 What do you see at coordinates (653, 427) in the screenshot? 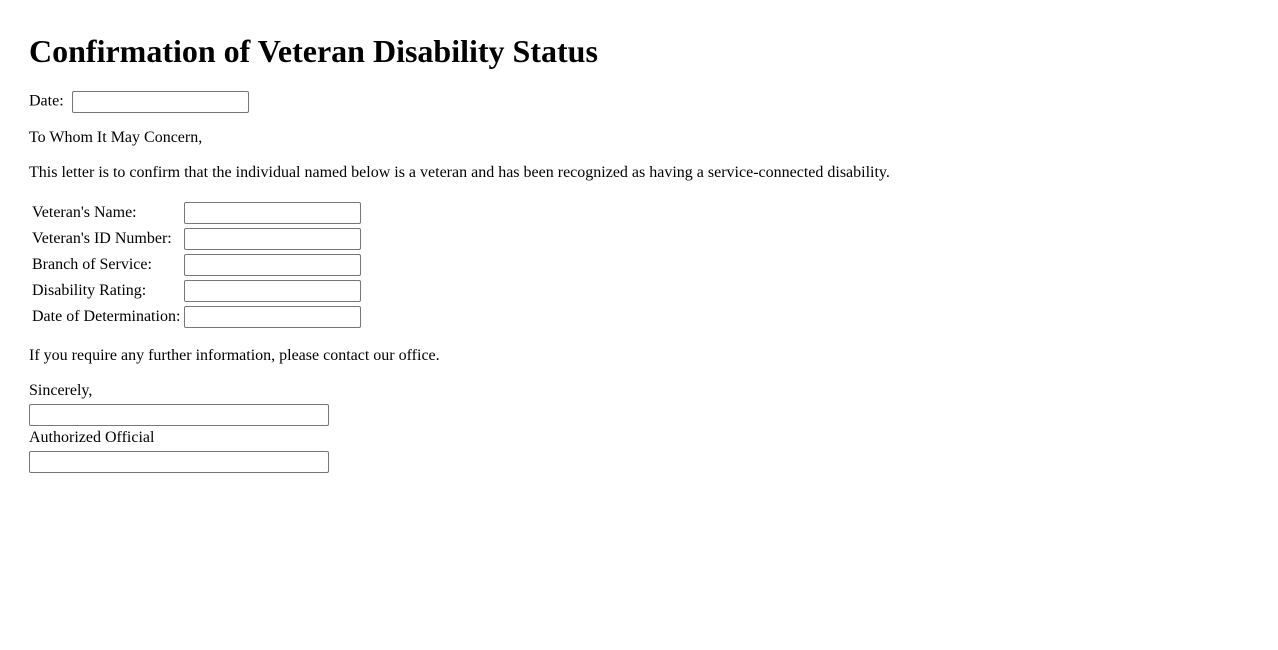
I see `signature-block: Sincerely, Authorized Official` at bounding box center [653, 427].